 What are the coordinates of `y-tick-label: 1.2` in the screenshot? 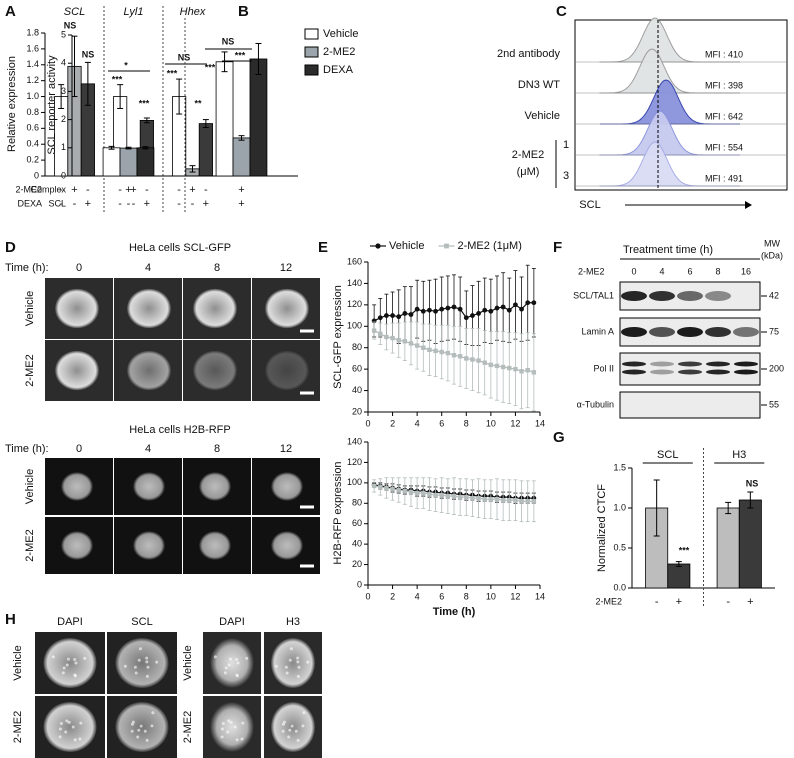 It's located at (32, 80).